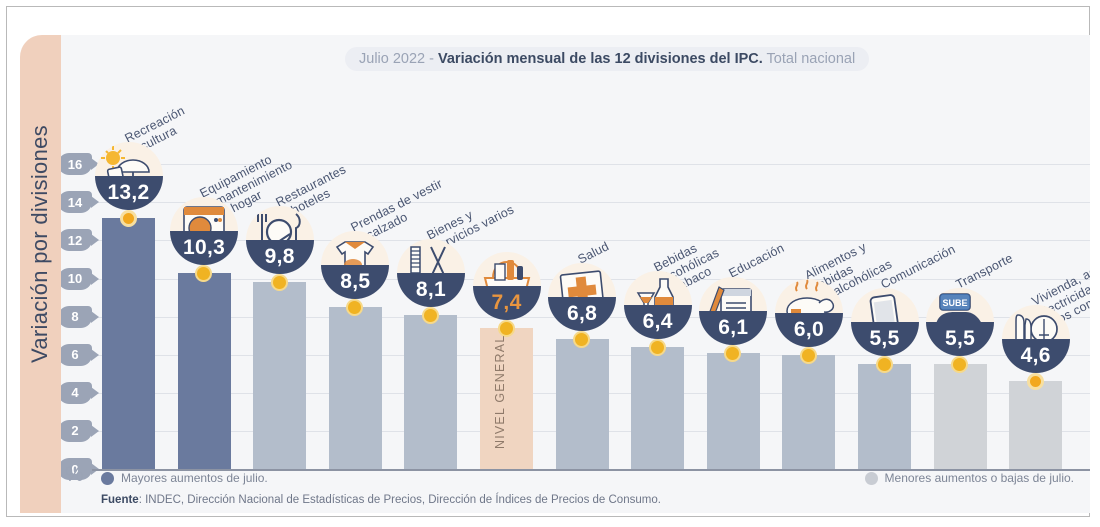 This screenshot has width=1100, height=527. What do you see at coordinates (582, 314) in the screenshot?
I see `badge-value: 6,8` at bounding box center [582, 314].